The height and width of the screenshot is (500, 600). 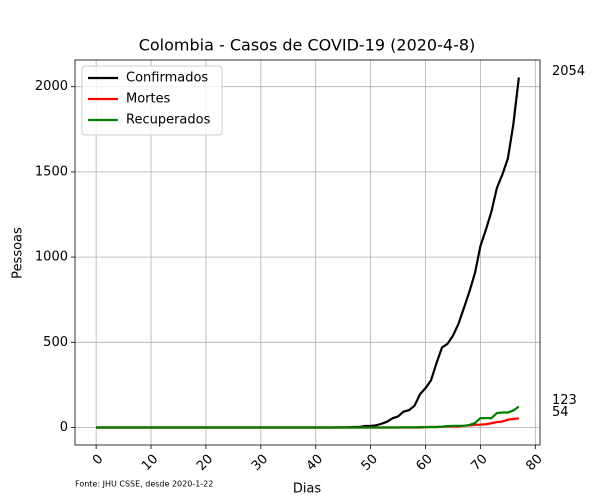 I want to click on legend-label: Mortes, so click(x=148, y=99).